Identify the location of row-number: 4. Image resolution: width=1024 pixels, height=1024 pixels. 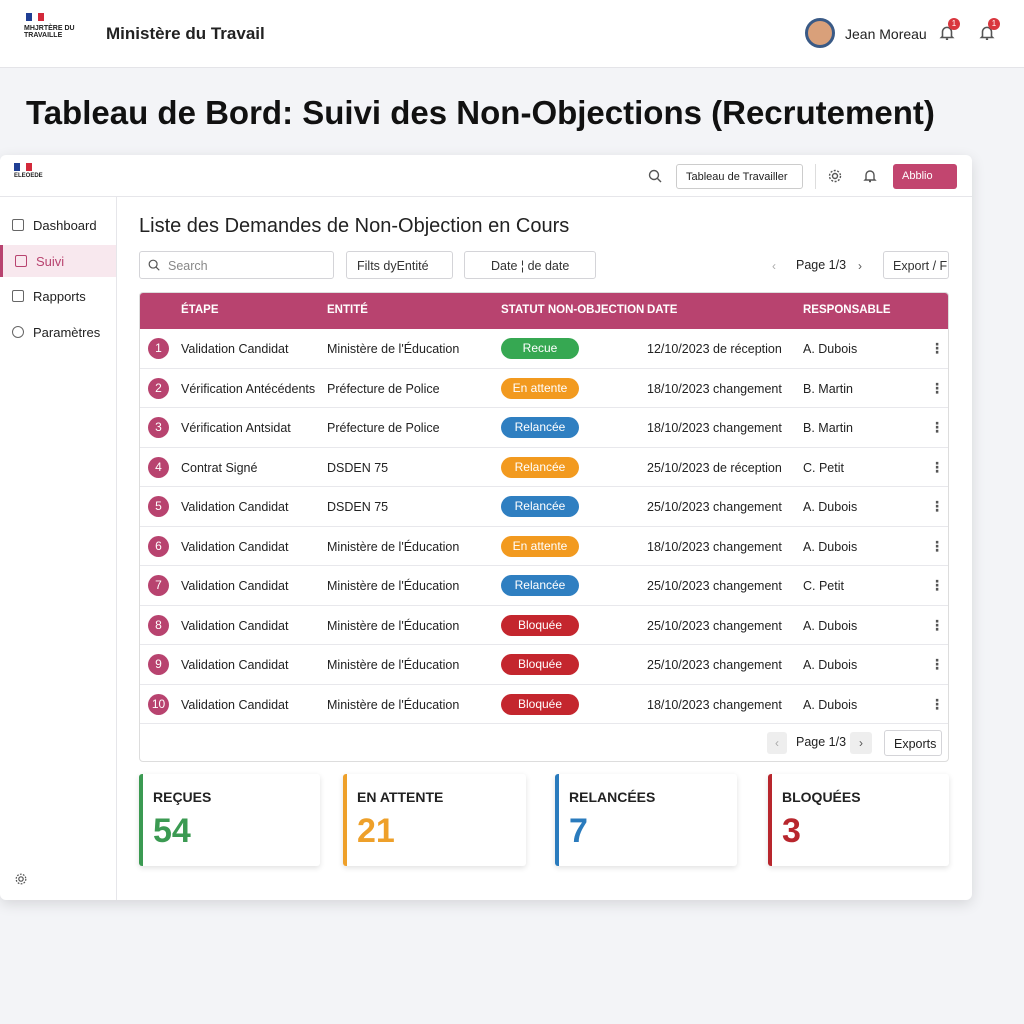
(158, 467).